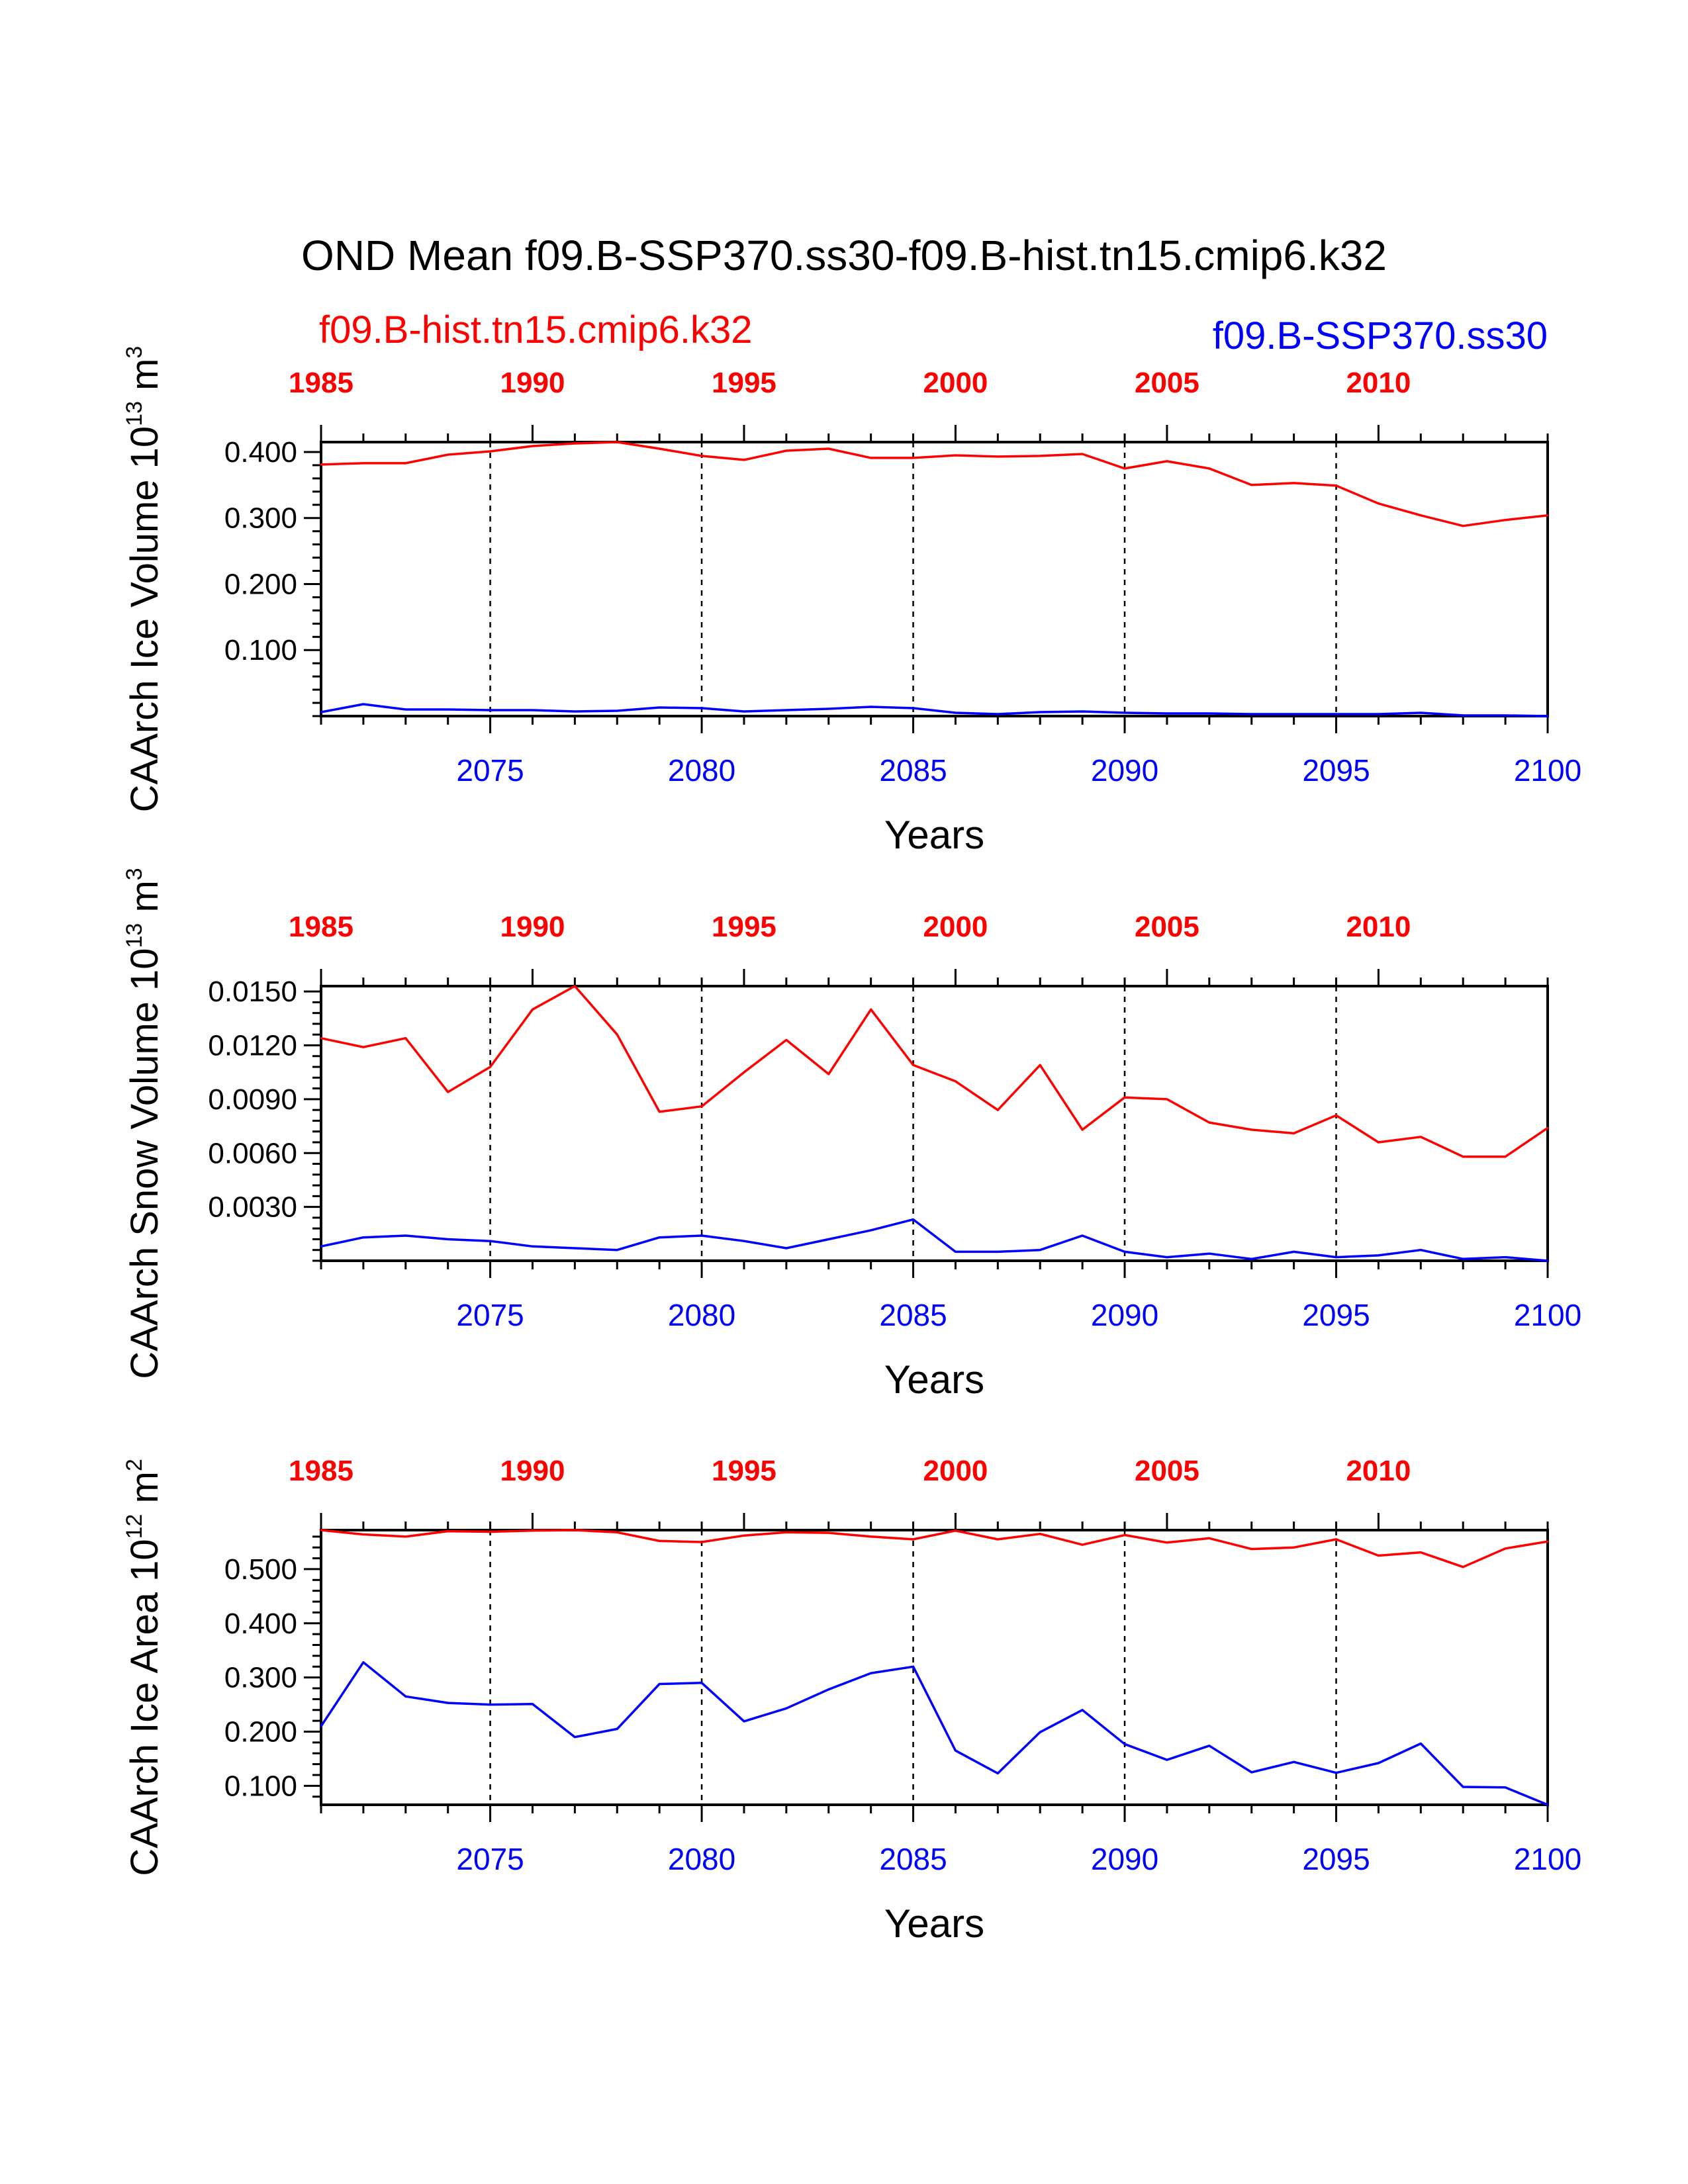 Image resolution: width=1688 pixels, height=2184 pixels. I want to click on series-line-ssp, so click(934, 1733).